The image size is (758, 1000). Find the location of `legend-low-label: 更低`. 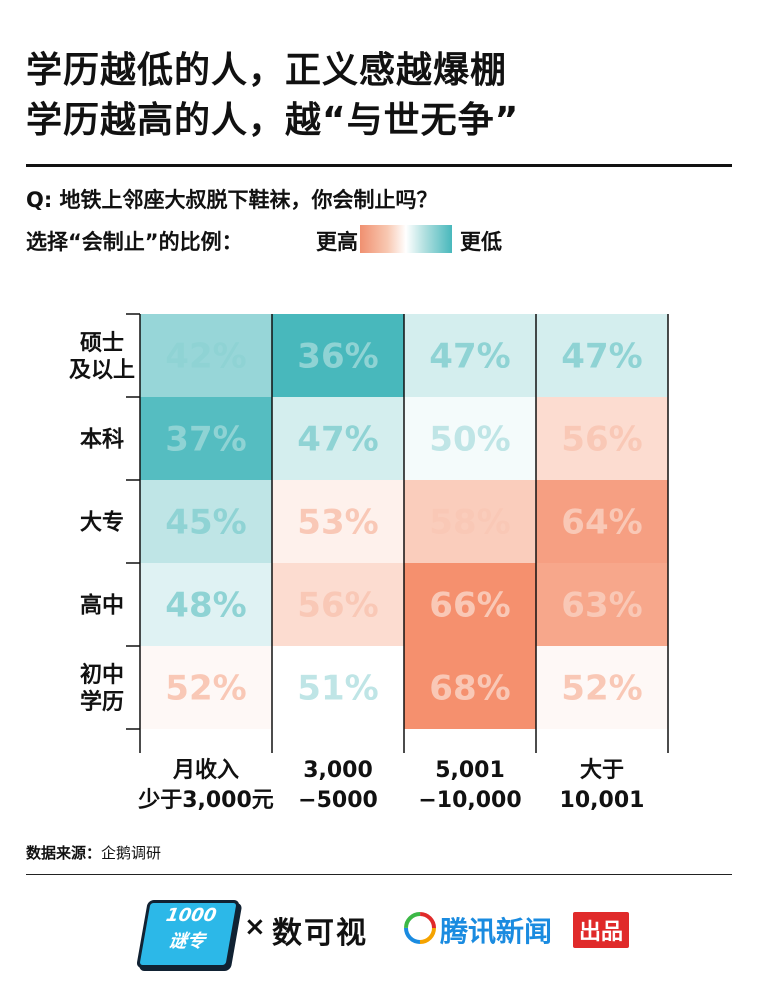

legend-low-label: 更低 is located at coordinates (481, 242).